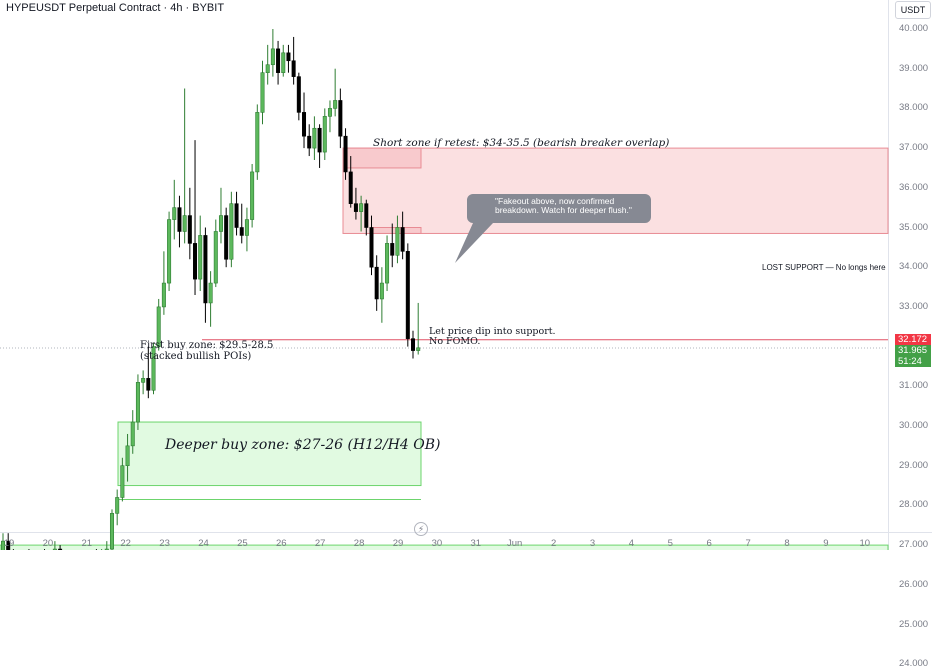 This screenshot has height=670, width=932. I want to click on time-tick-label: 4, so click(631, 543).